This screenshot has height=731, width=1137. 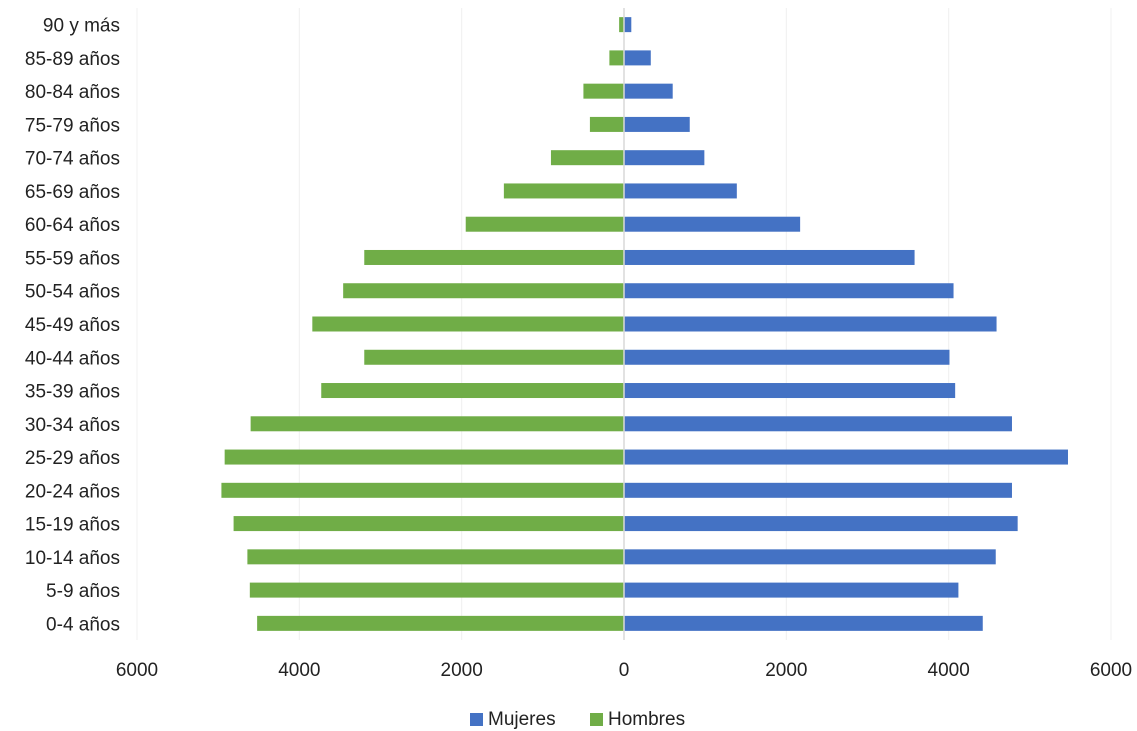 What do you see at coordinates (72, 491) in the screenshot?
I see `y-tick-label: 20-24 años` at bounding box center [72, 491].